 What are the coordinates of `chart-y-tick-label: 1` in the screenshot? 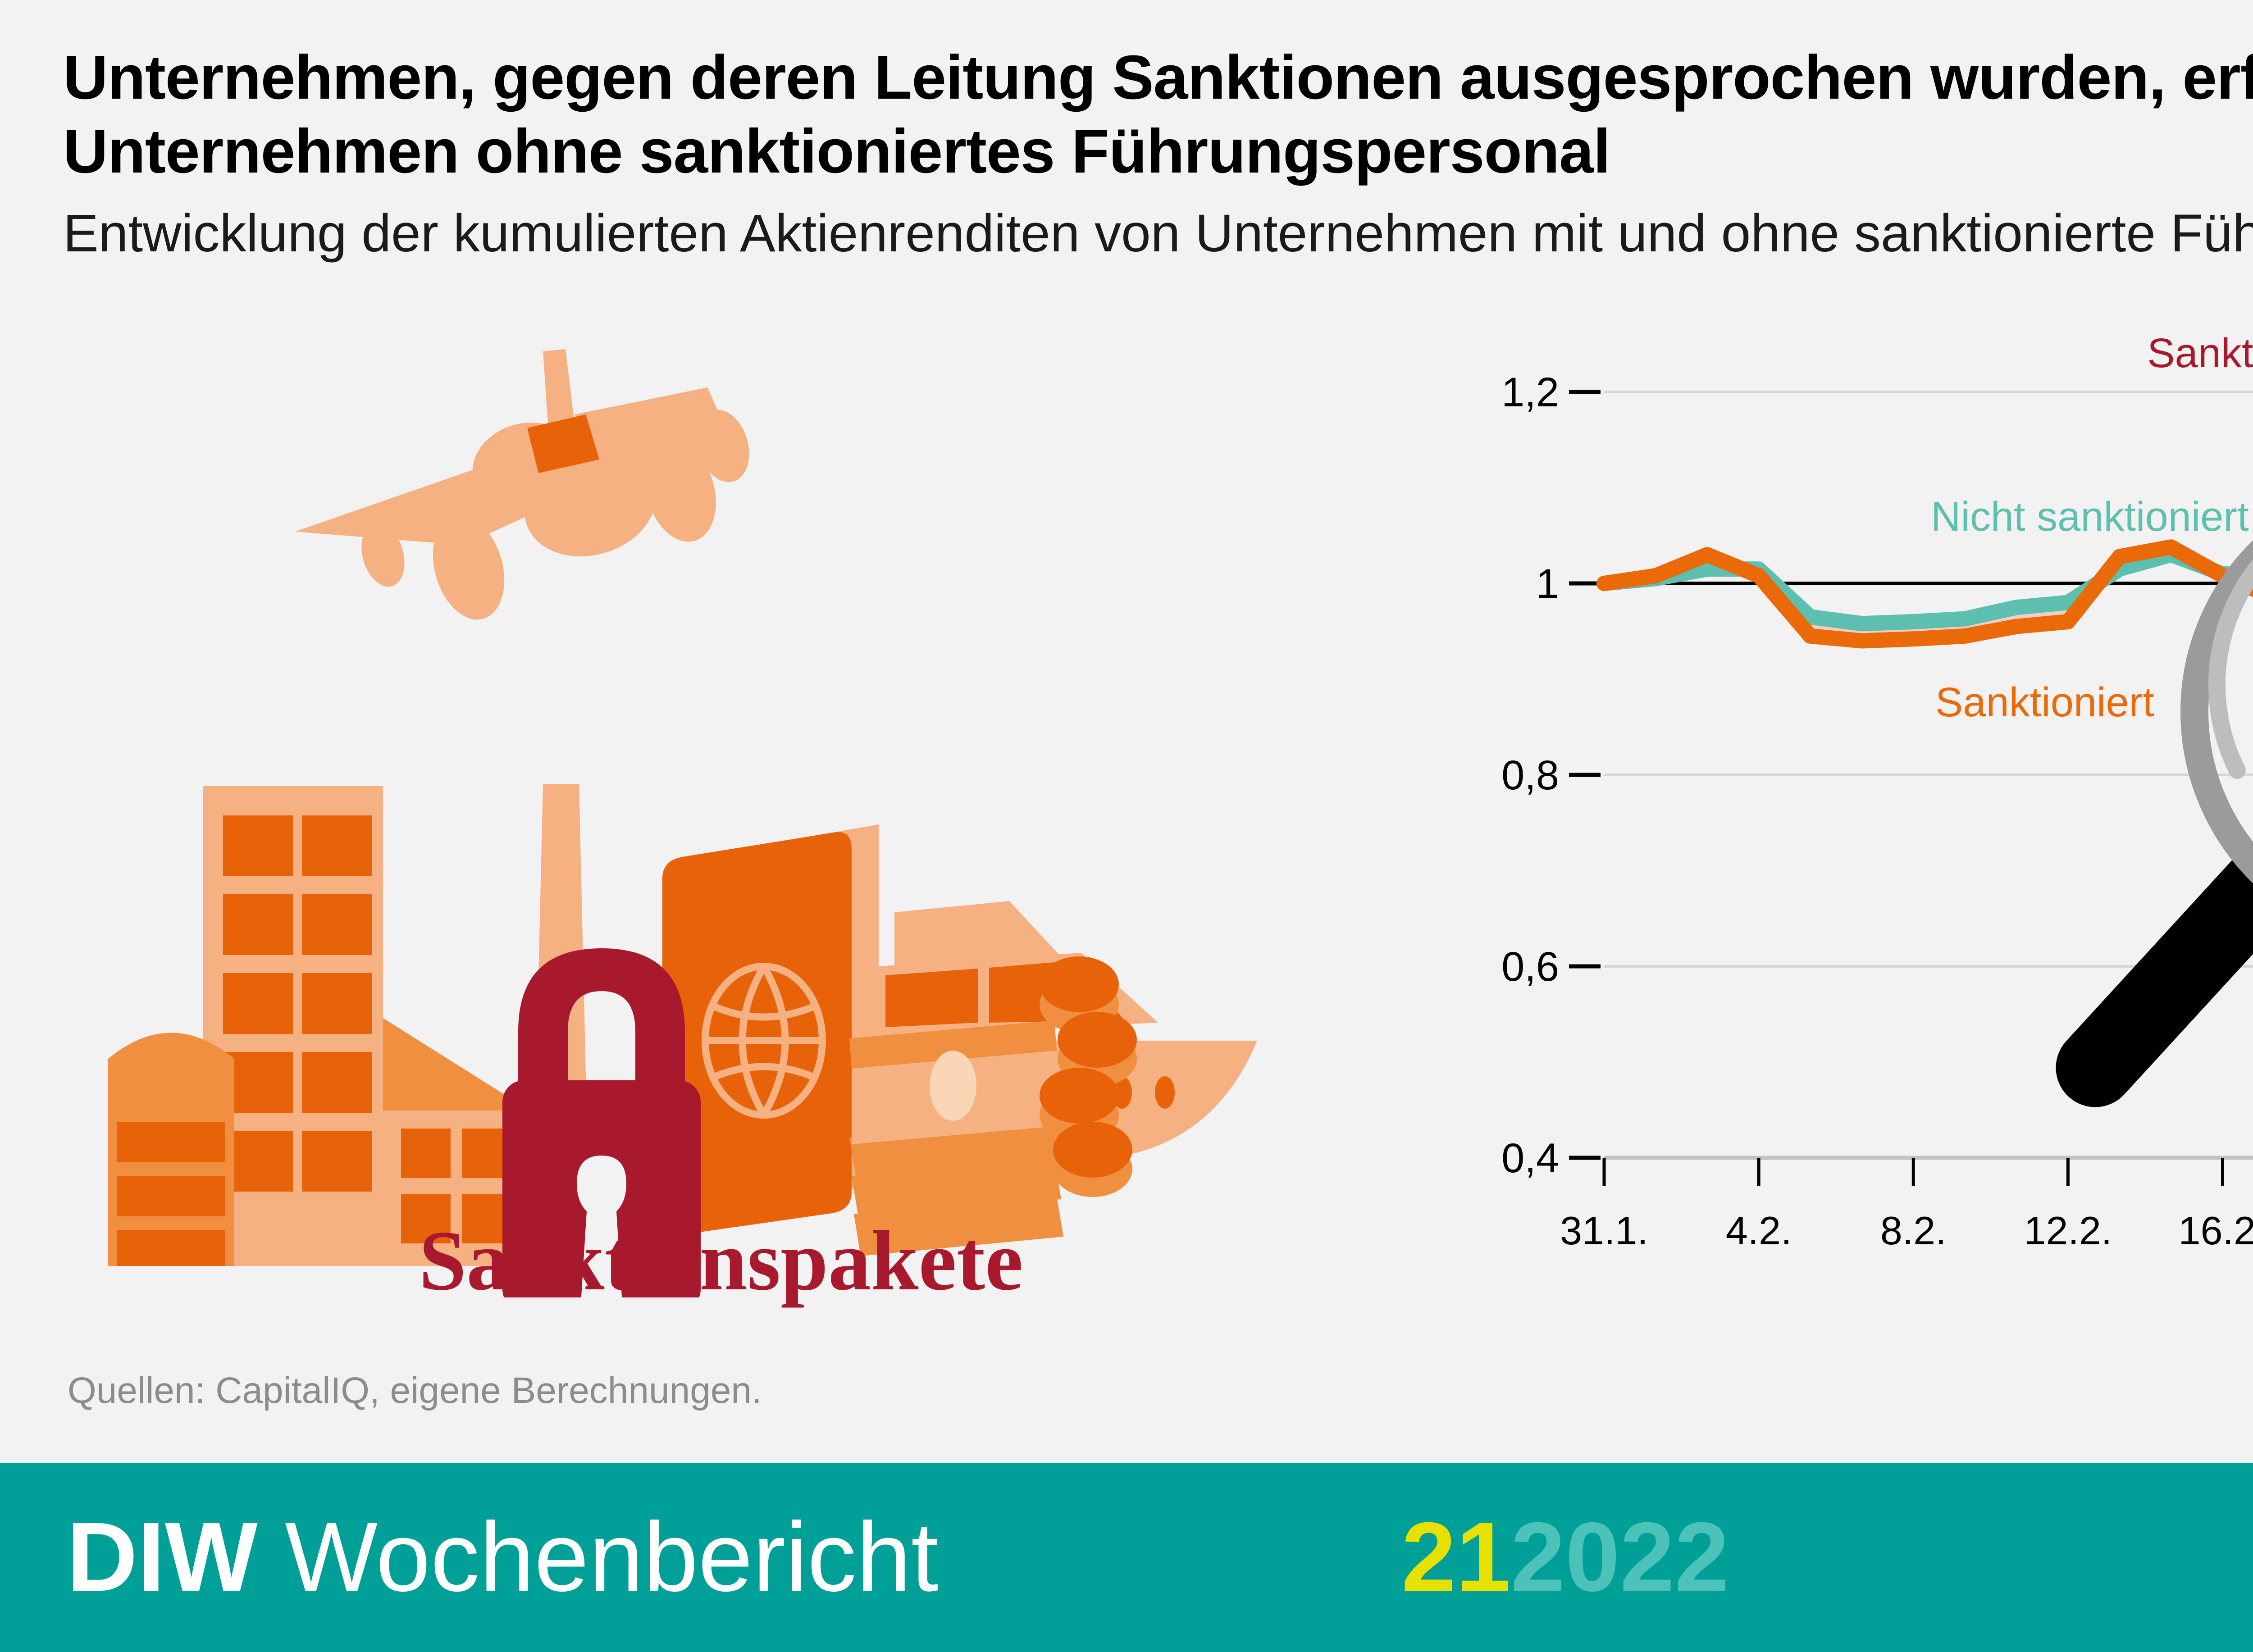 It's located at (1547, 584).